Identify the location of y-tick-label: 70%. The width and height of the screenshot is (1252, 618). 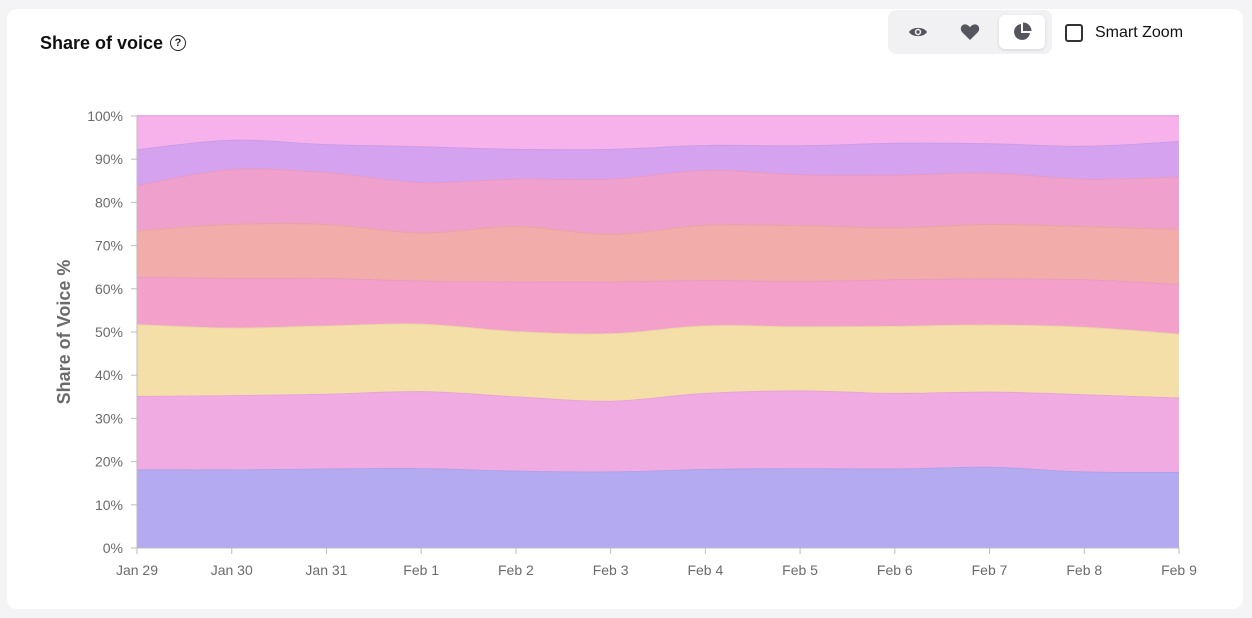
(109, 246).